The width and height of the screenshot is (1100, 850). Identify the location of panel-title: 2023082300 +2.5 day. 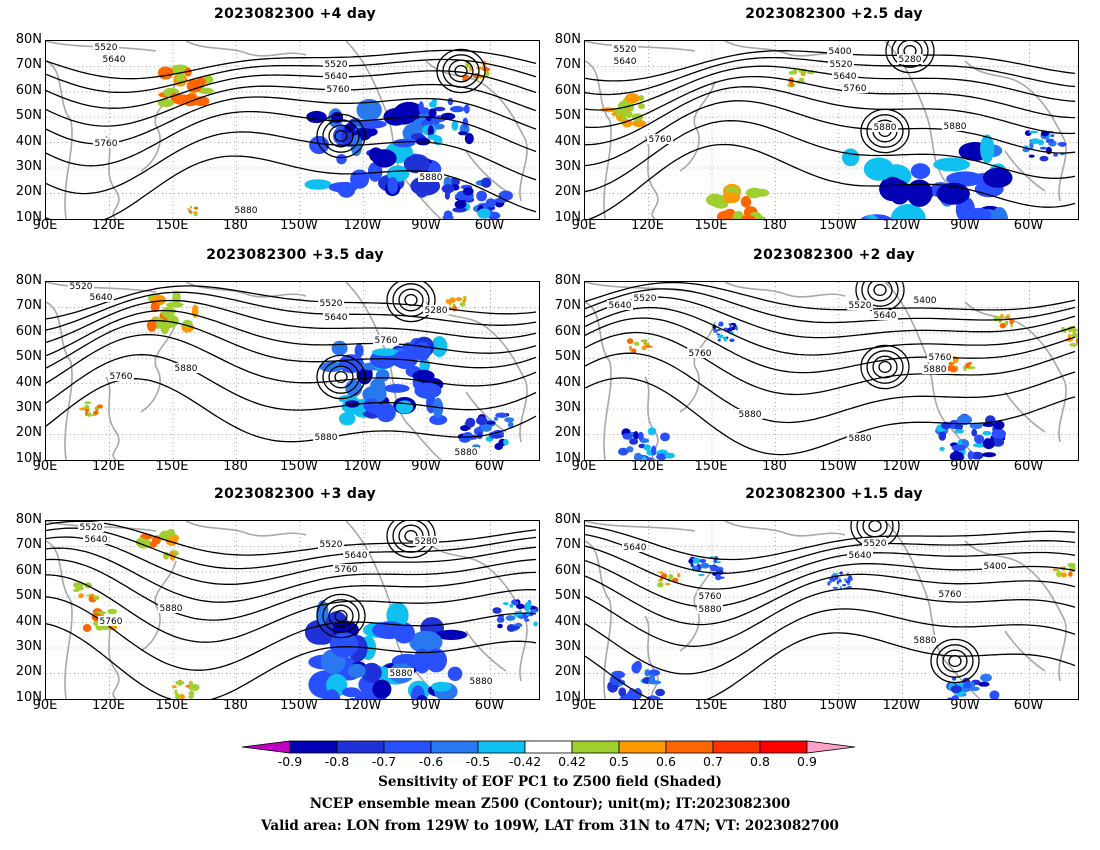
(834, 14).